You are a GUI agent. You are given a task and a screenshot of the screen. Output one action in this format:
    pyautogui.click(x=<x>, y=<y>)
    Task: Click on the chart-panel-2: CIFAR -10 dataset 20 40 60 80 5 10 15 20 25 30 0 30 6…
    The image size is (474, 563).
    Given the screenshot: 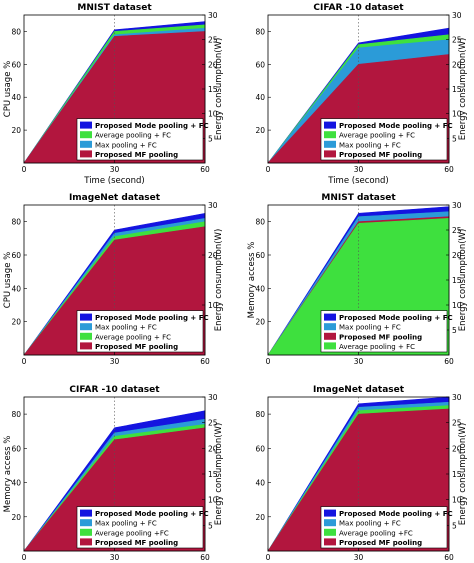 What is the action you would take?
    pyautogui.click(x=361, y=94)
    